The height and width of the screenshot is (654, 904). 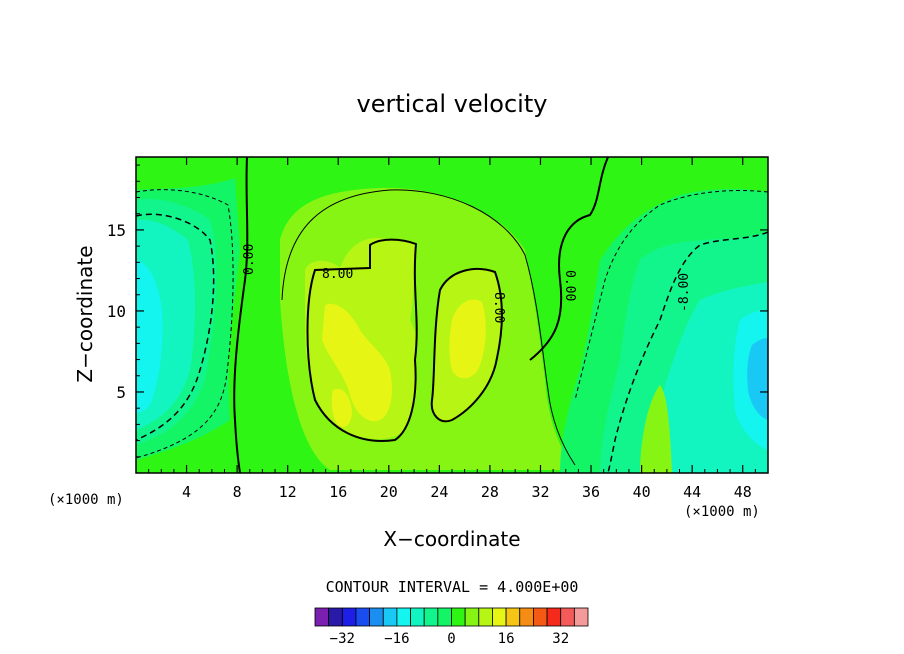 I want to click on eight-contour-right, so click(x=466, y=345).